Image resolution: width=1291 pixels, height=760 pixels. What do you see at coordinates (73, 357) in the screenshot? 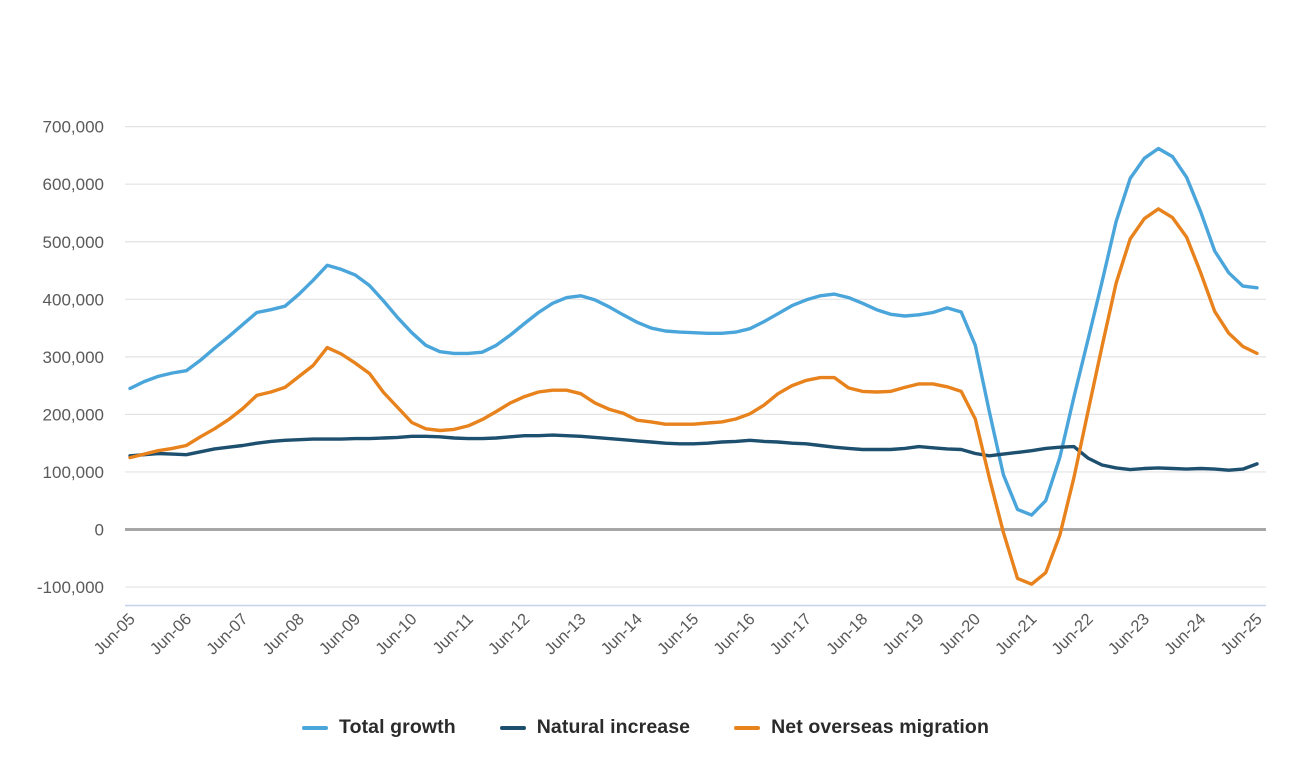
I see `y-axis-label: 300,000` at bounding box center [73, 357].